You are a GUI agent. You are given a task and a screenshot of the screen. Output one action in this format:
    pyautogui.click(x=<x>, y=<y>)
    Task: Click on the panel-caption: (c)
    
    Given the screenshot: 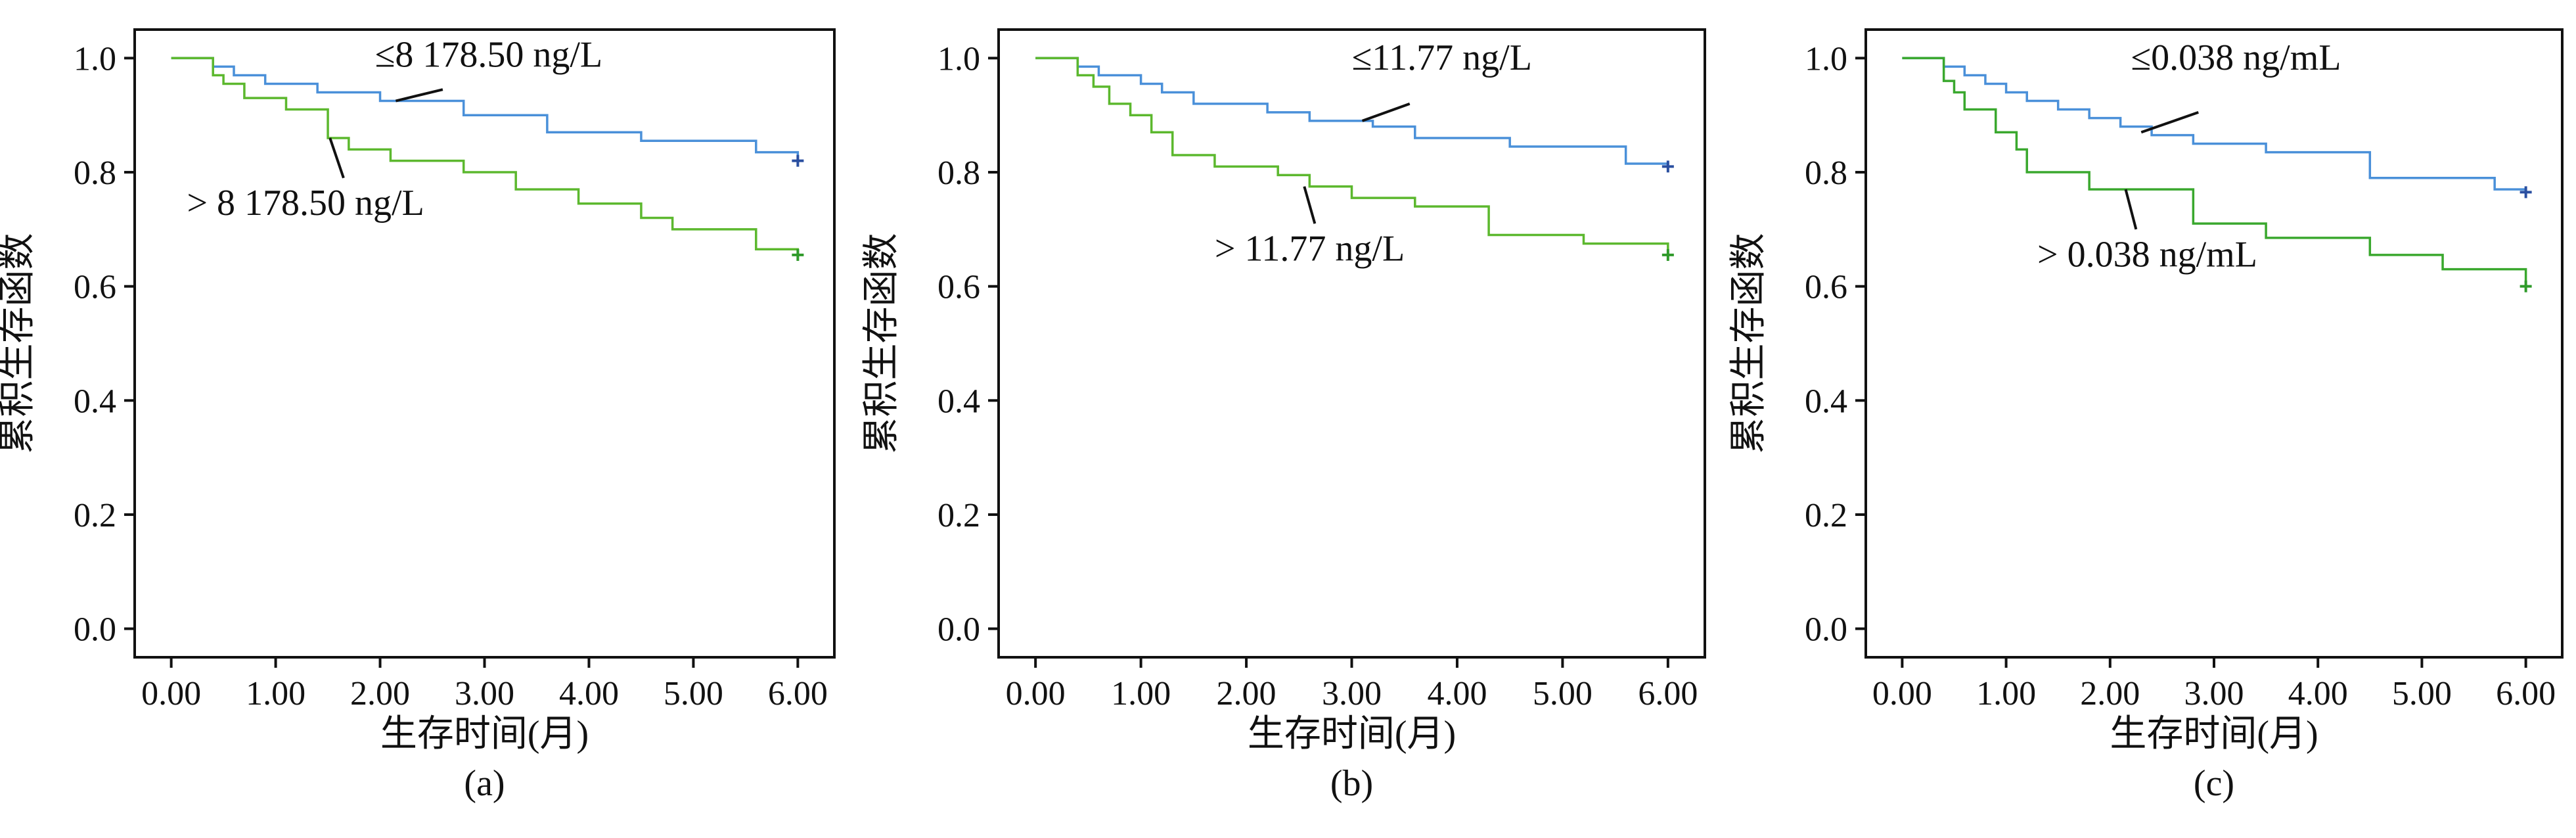 What is the action you would take?
    pyautogui.click(x=2214, y=783)
    